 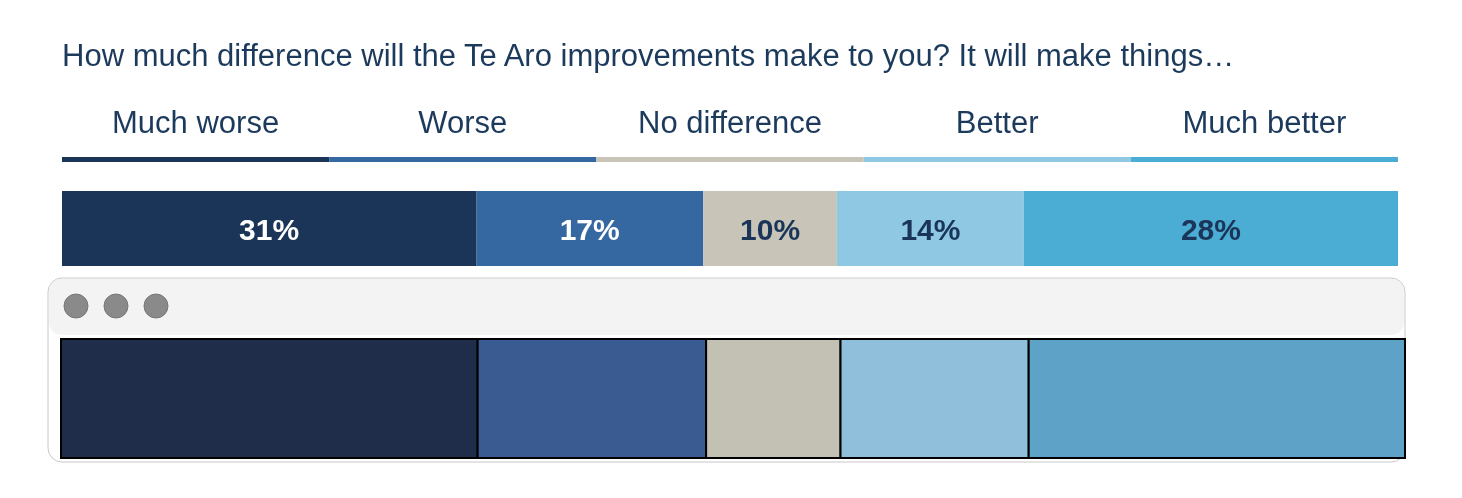 I want to click on series-label: Better, so click(x=997, y=122).